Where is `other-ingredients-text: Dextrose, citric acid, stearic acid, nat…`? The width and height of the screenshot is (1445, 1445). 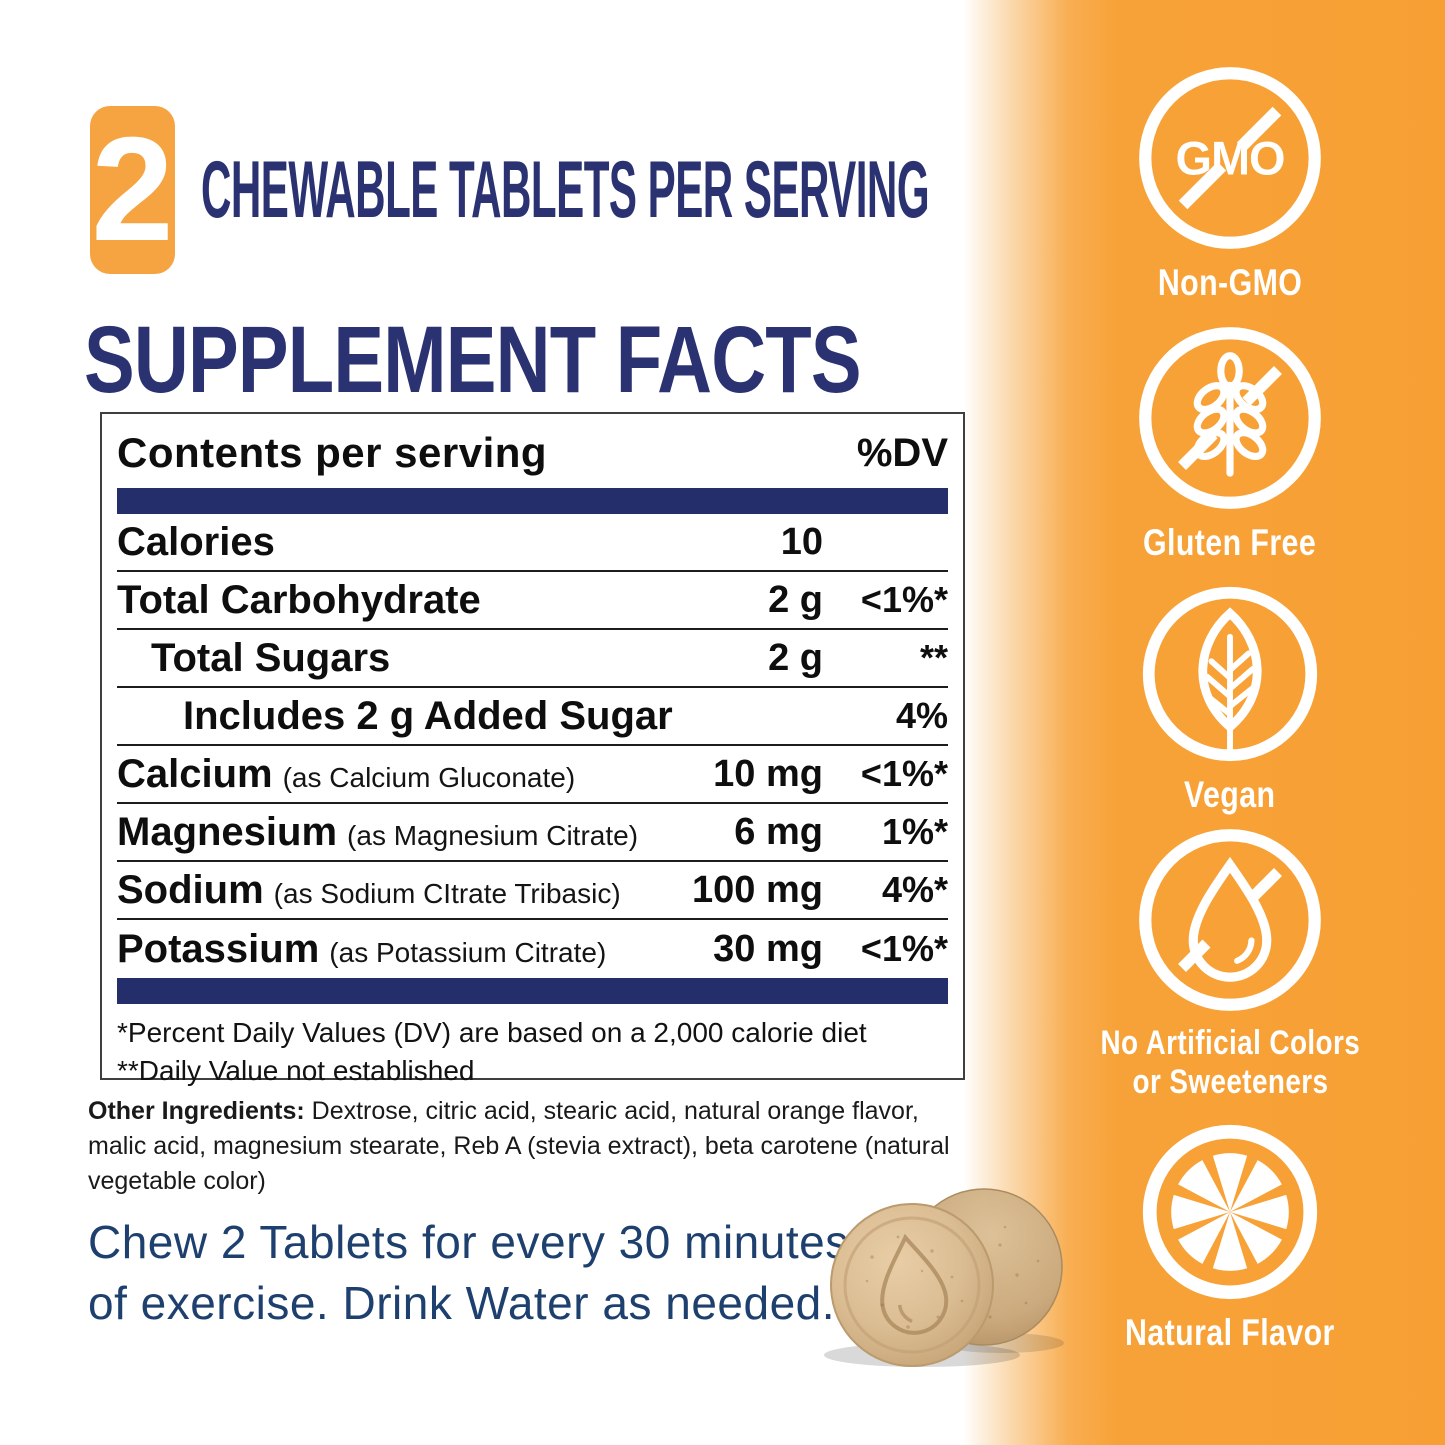 other-ingredients-text: Dextrose, citric acid, stearic acid, nat… is located at coordinates (519, 1146).